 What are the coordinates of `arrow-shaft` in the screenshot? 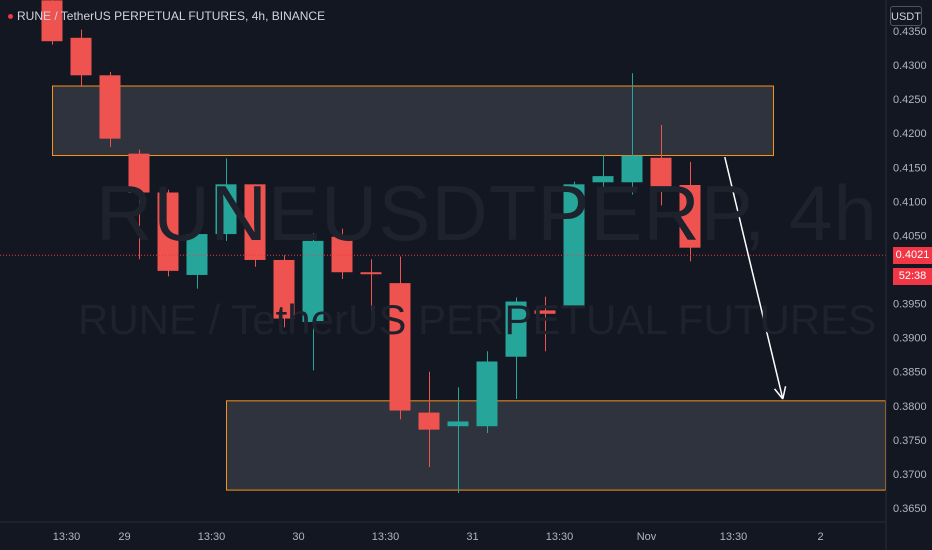 It's located at (754, 278).